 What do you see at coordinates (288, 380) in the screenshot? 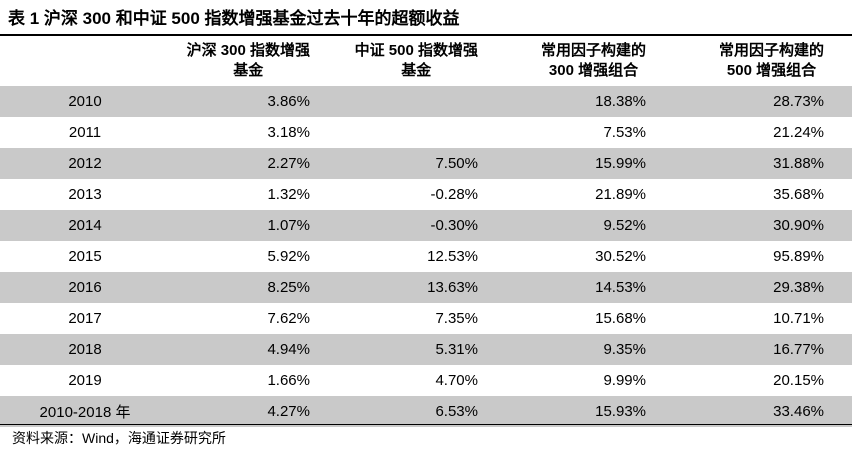
I see `hs300-fund-cell: 1.66%` at bounding box center [288, 380].